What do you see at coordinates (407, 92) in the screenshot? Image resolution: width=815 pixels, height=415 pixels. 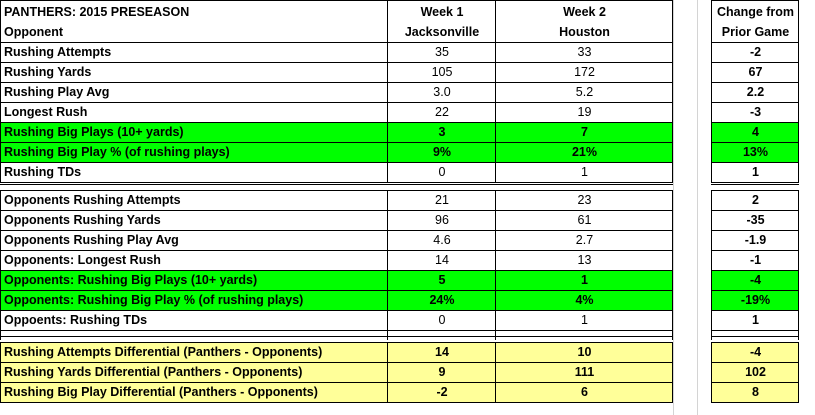 I see `table-row: Rushing Play Avg 3.0 5.2 2.2` at bounding box center [407, 92].